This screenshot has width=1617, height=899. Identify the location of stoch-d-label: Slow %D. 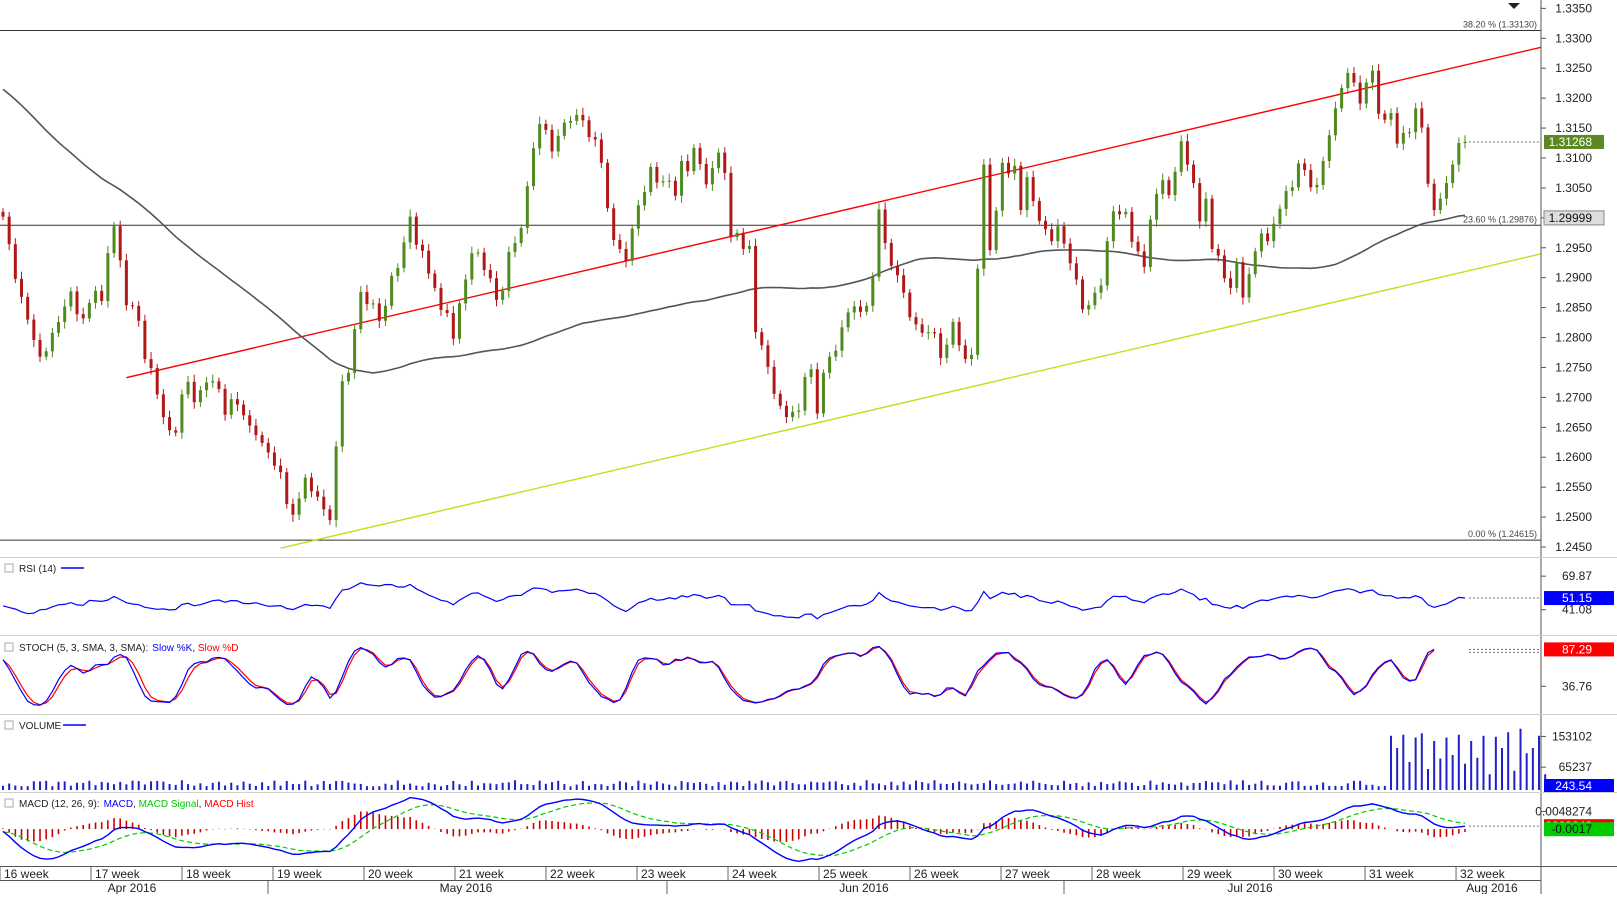
(218, 648).